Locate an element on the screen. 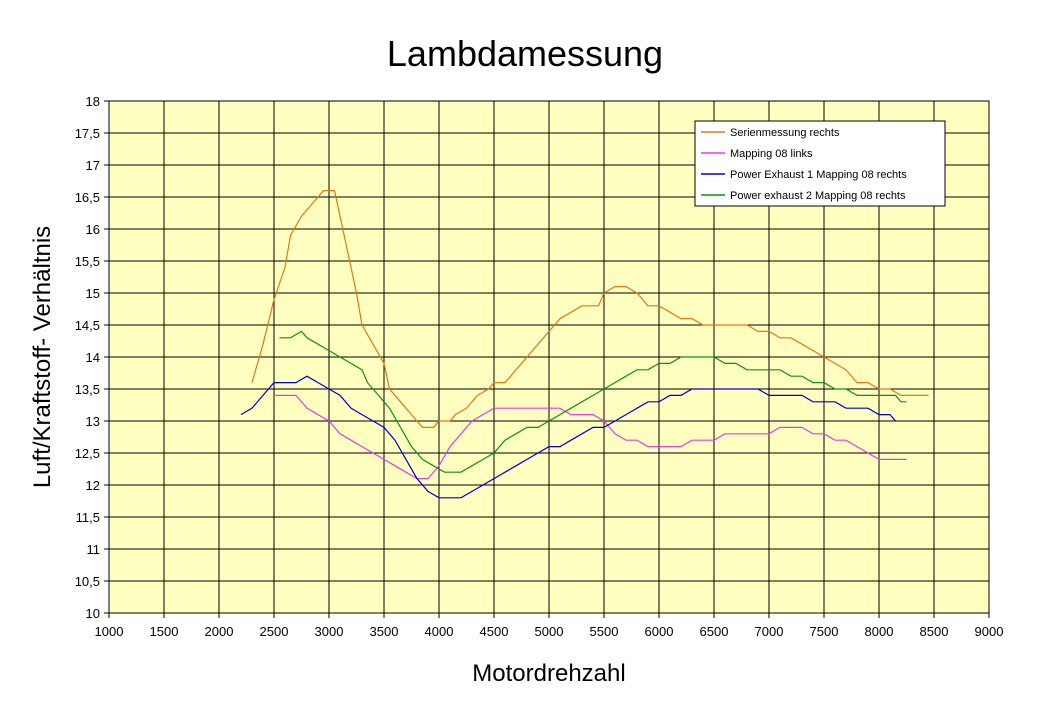  x-tick-label: 3000 is located at coordinates (329, 631).